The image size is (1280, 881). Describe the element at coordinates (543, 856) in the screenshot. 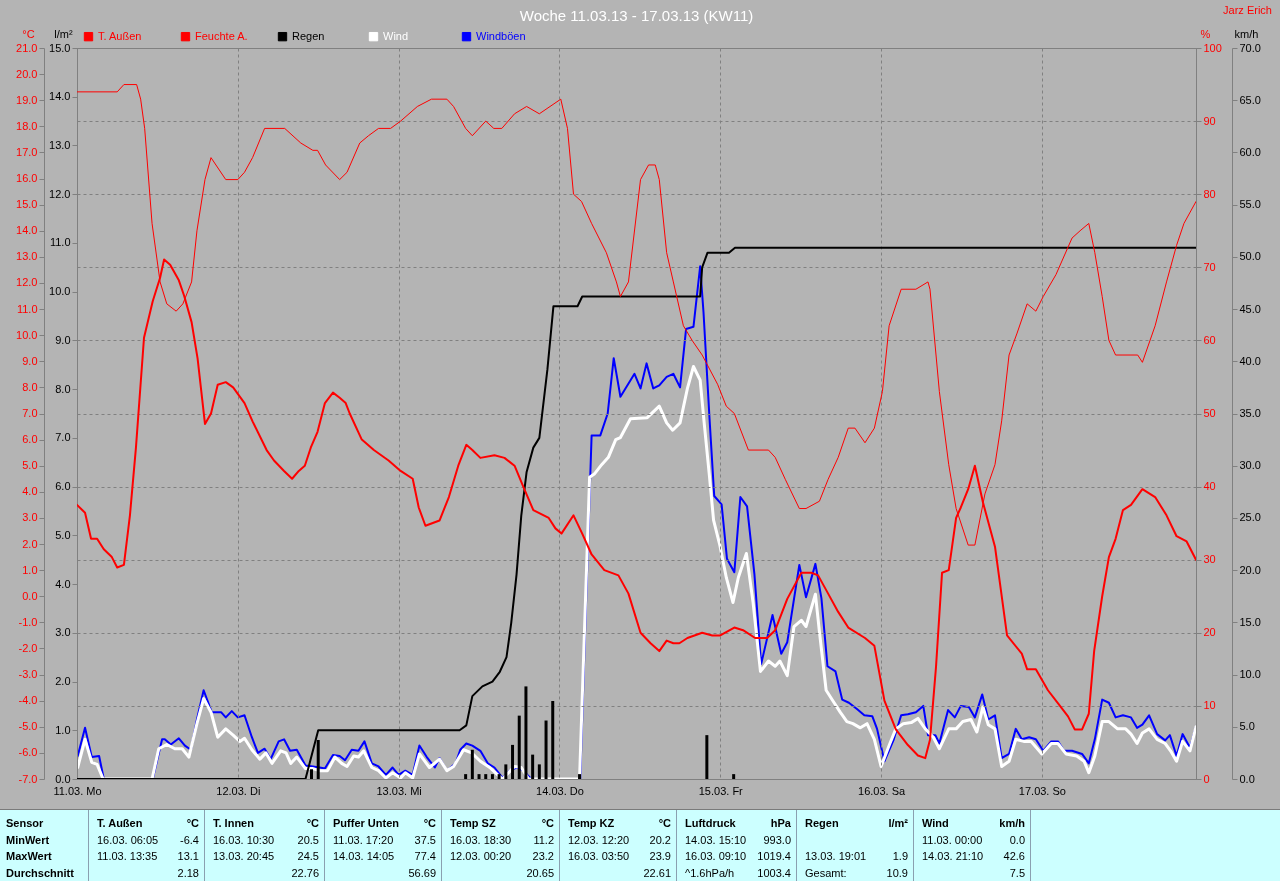

I see `text: 23.2` at that location.